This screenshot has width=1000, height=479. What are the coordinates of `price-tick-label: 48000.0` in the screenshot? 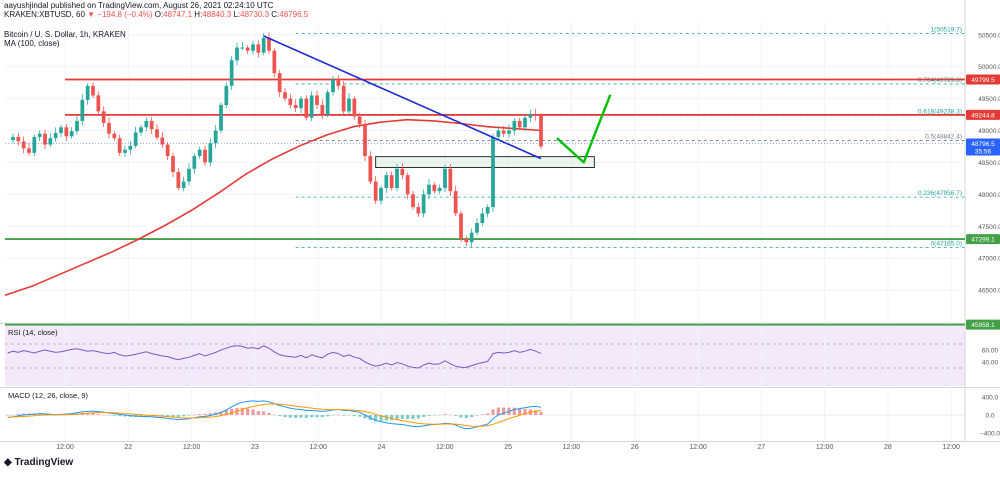 It's located at (989, 195).